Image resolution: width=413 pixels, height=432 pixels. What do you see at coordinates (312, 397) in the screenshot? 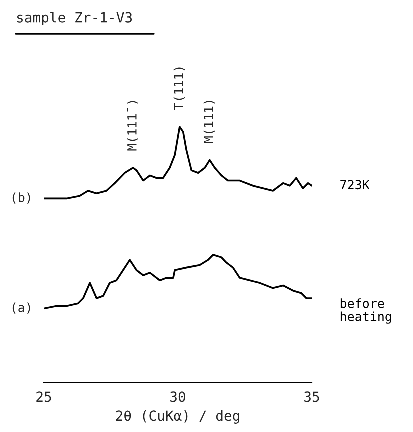
I see `x-tick-label: 35` at bounding box center [312, 397].